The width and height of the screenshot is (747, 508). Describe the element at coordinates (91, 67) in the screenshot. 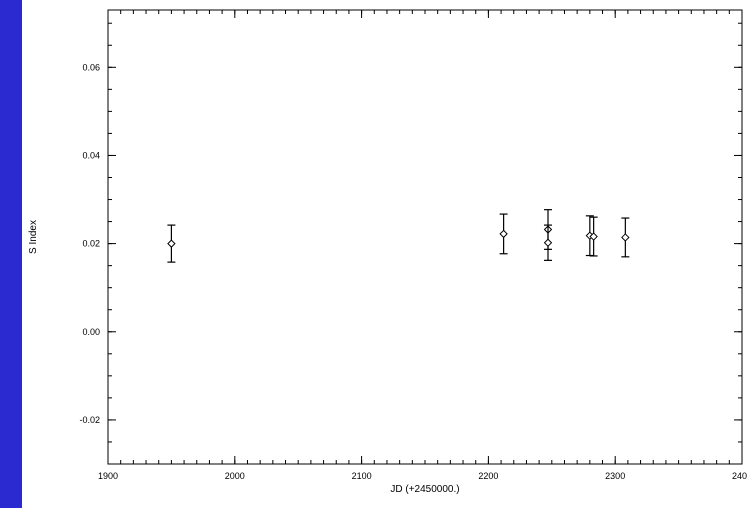

I see `y-tick-label: 0.06` at that location.